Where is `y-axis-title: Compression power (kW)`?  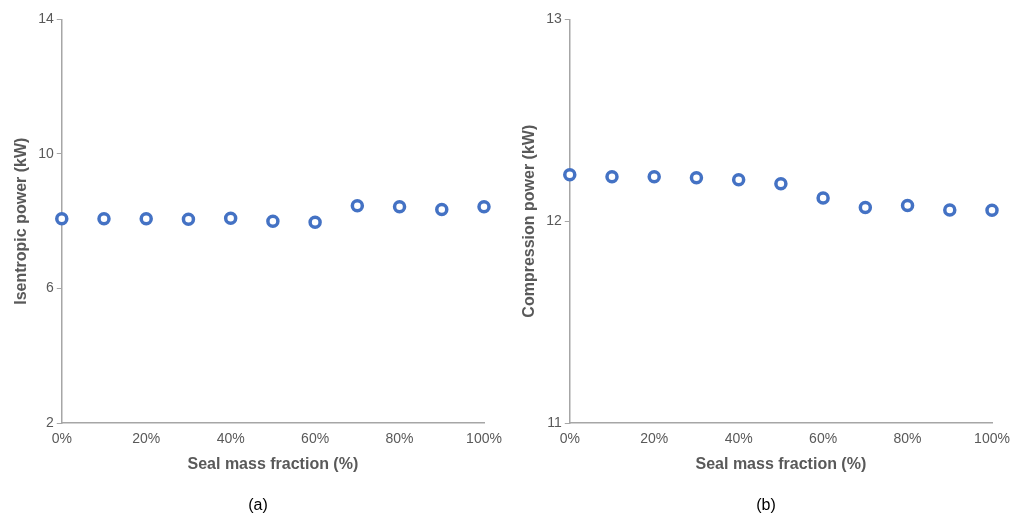
y-axis-title: Compression power (kW) is located at coordinates (529, 221).